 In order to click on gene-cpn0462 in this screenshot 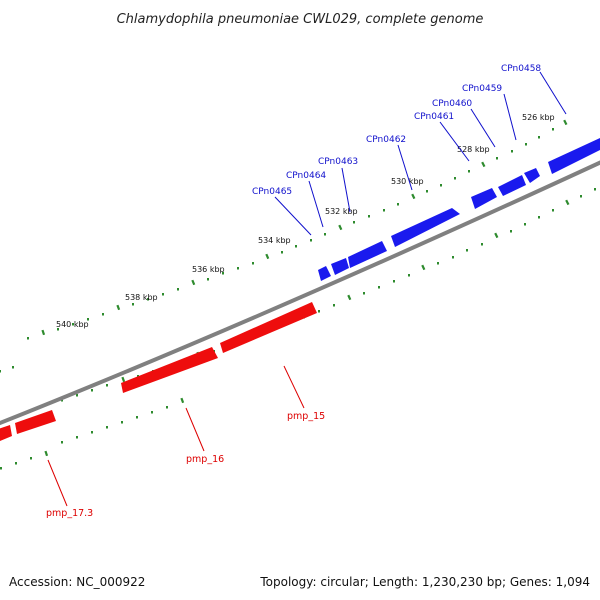, I will do `click(425, 227)`.